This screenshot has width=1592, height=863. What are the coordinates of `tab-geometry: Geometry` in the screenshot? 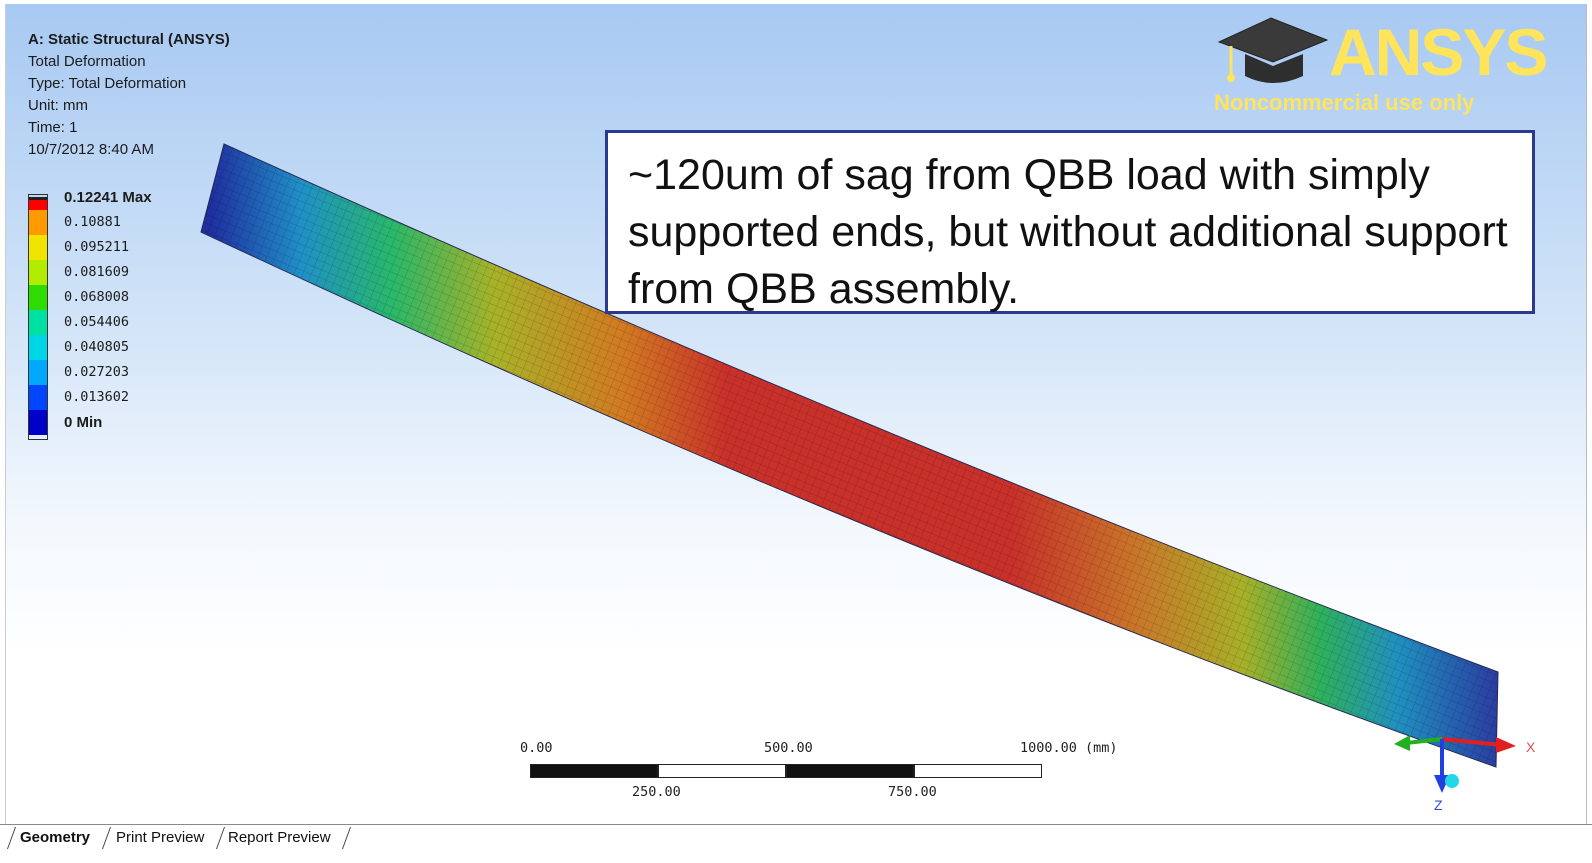 It's located at (55, 837).